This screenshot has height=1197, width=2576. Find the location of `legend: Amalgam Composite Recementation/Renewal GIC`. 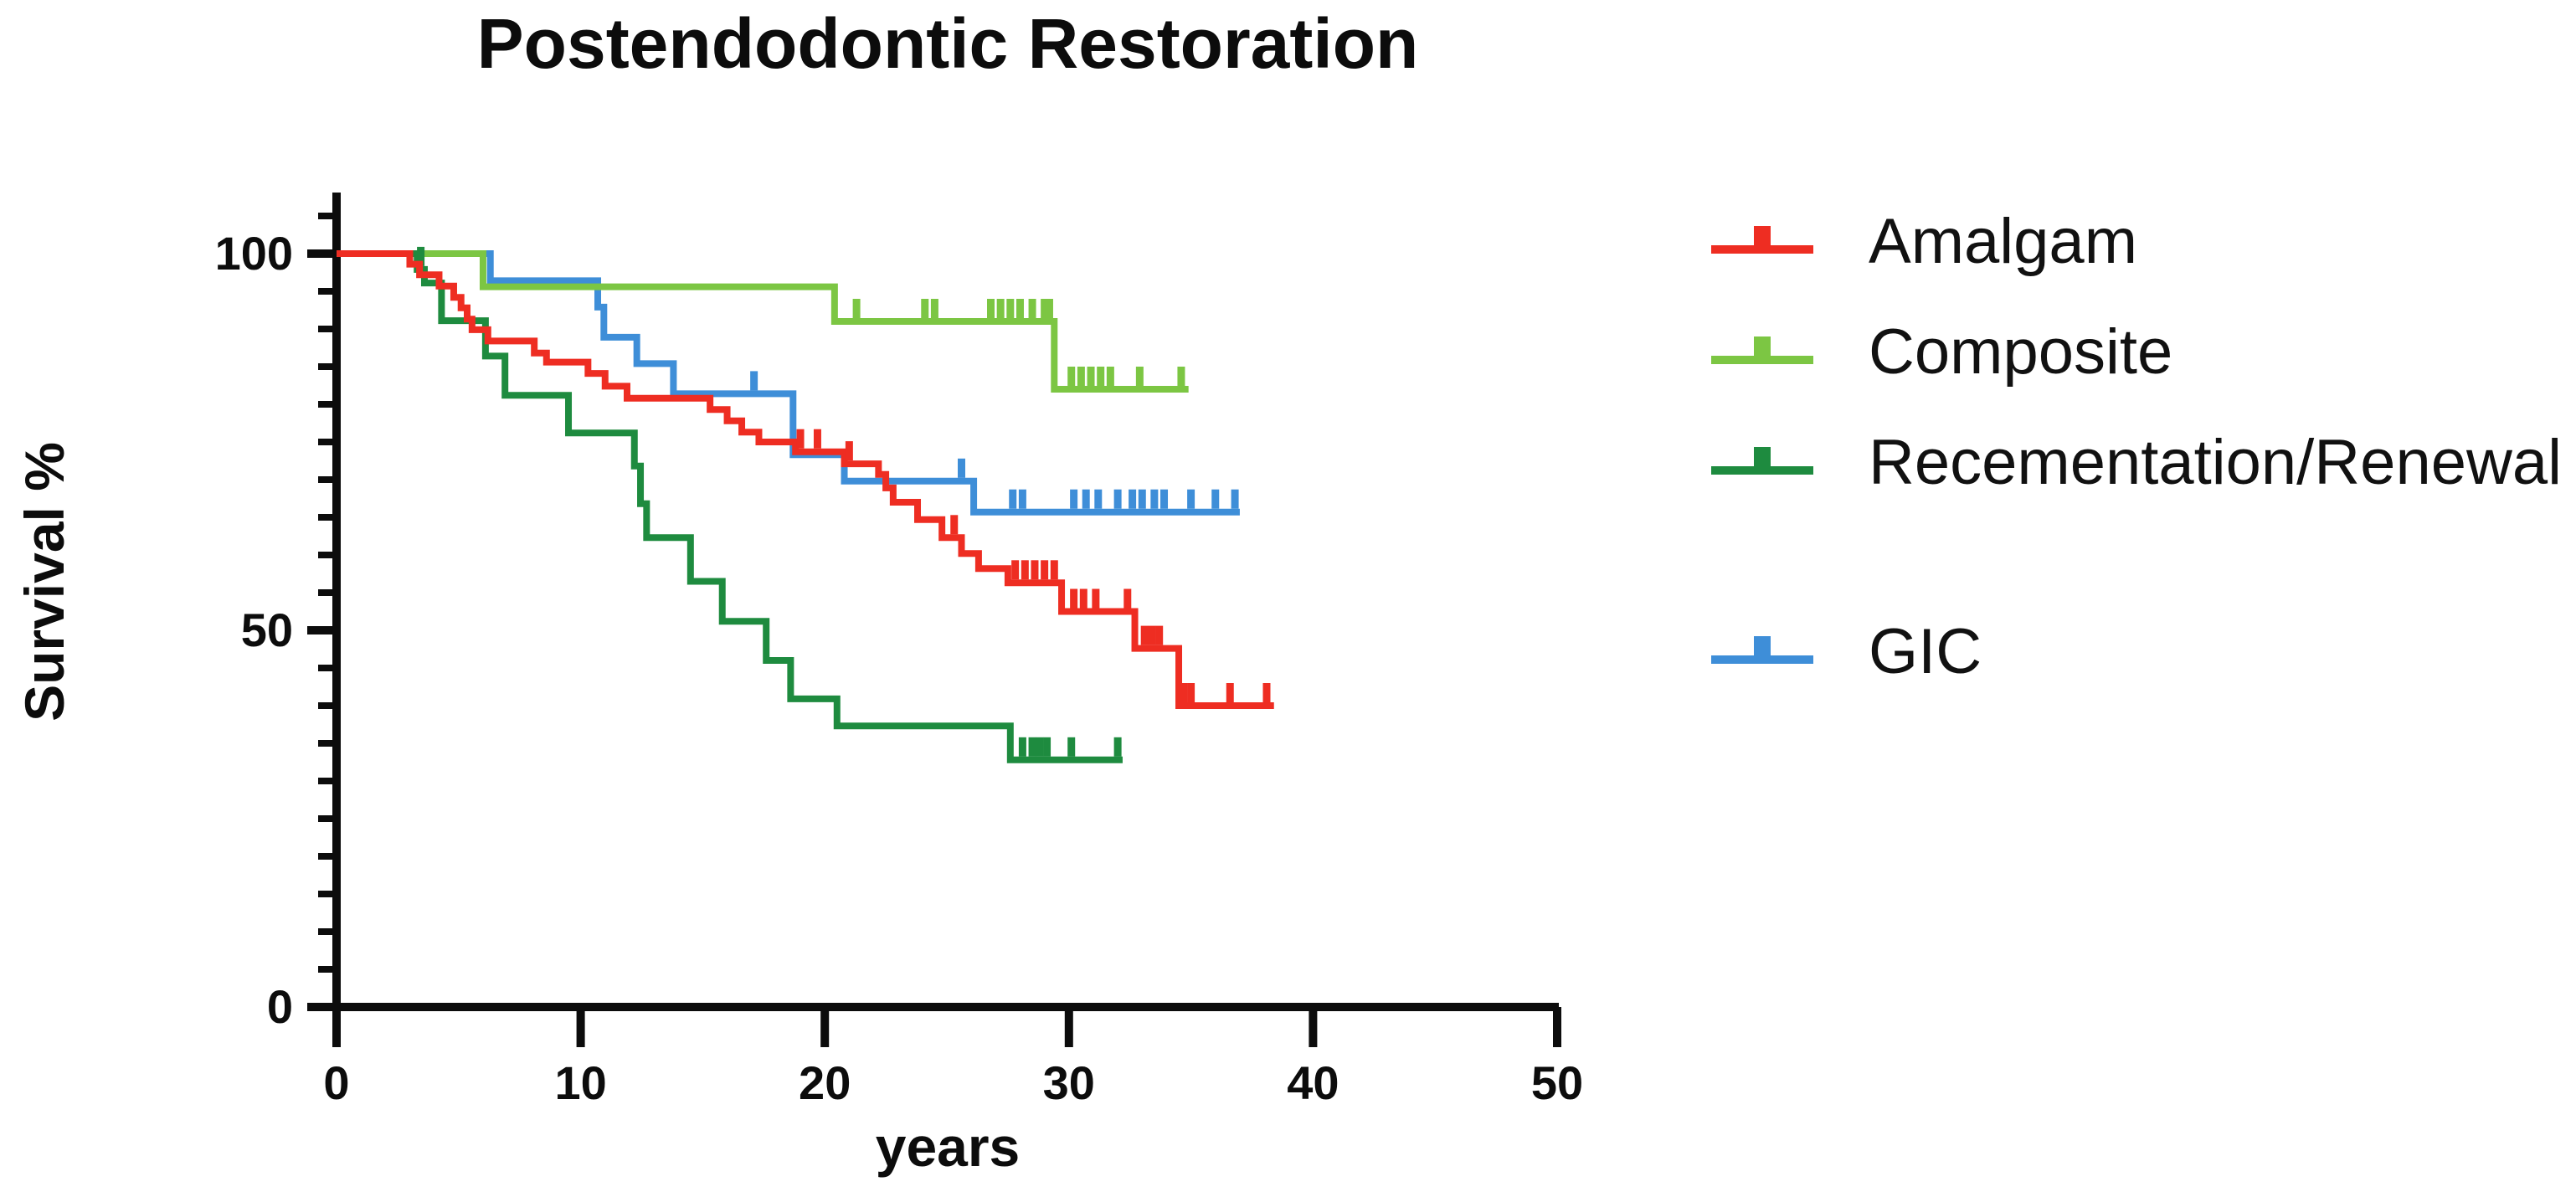

legend: Amalgam Composite Recementation/Renewal GIC is located at coordinates (2139, 446).